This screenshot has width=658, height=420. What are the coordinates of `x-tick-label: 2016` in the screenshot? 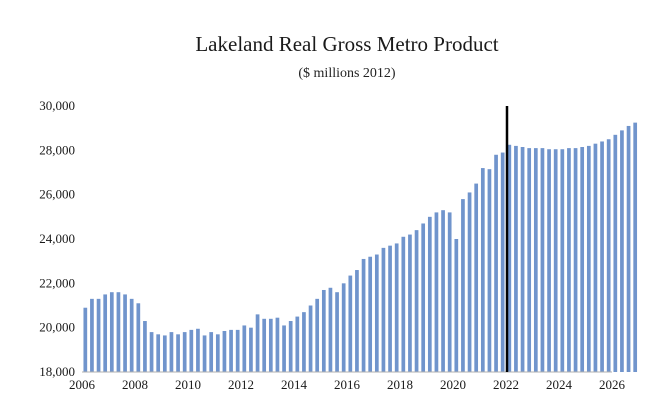 It's located at (347, 384).